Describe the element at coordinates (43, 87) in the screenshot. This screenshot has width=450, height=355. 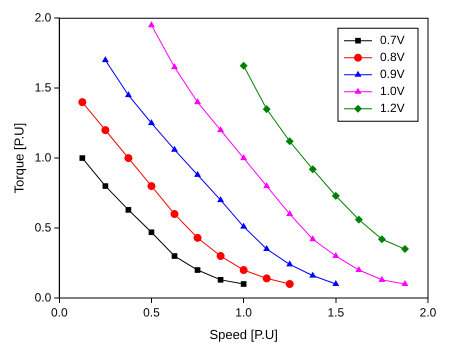
I see `y-tick-label: 1.5` at that location.